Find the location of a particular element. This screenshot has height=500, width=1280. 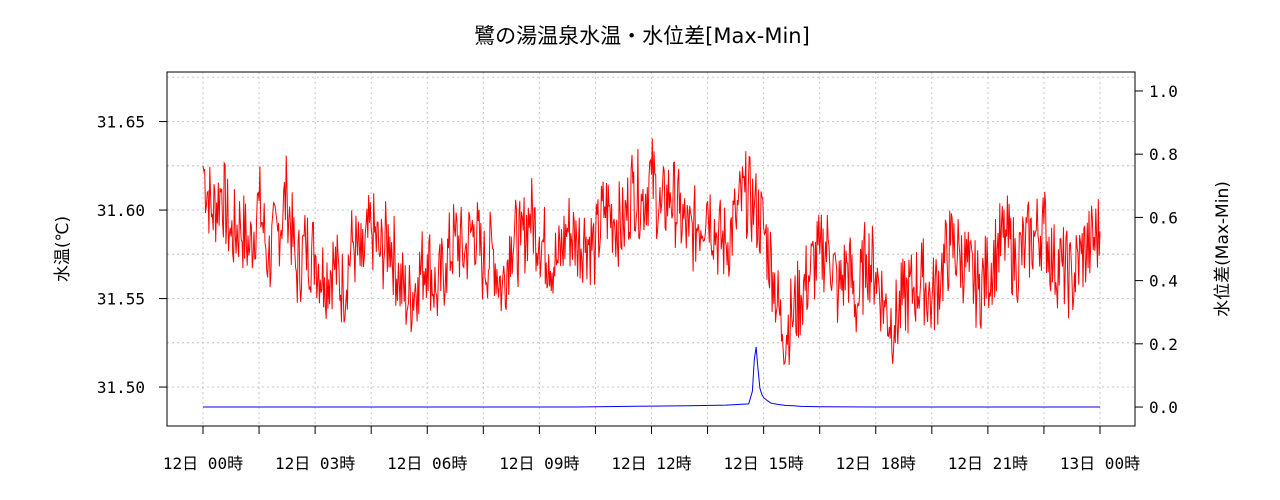

y-left-tick-label: 31.60 is located at coordinates (121, 210).